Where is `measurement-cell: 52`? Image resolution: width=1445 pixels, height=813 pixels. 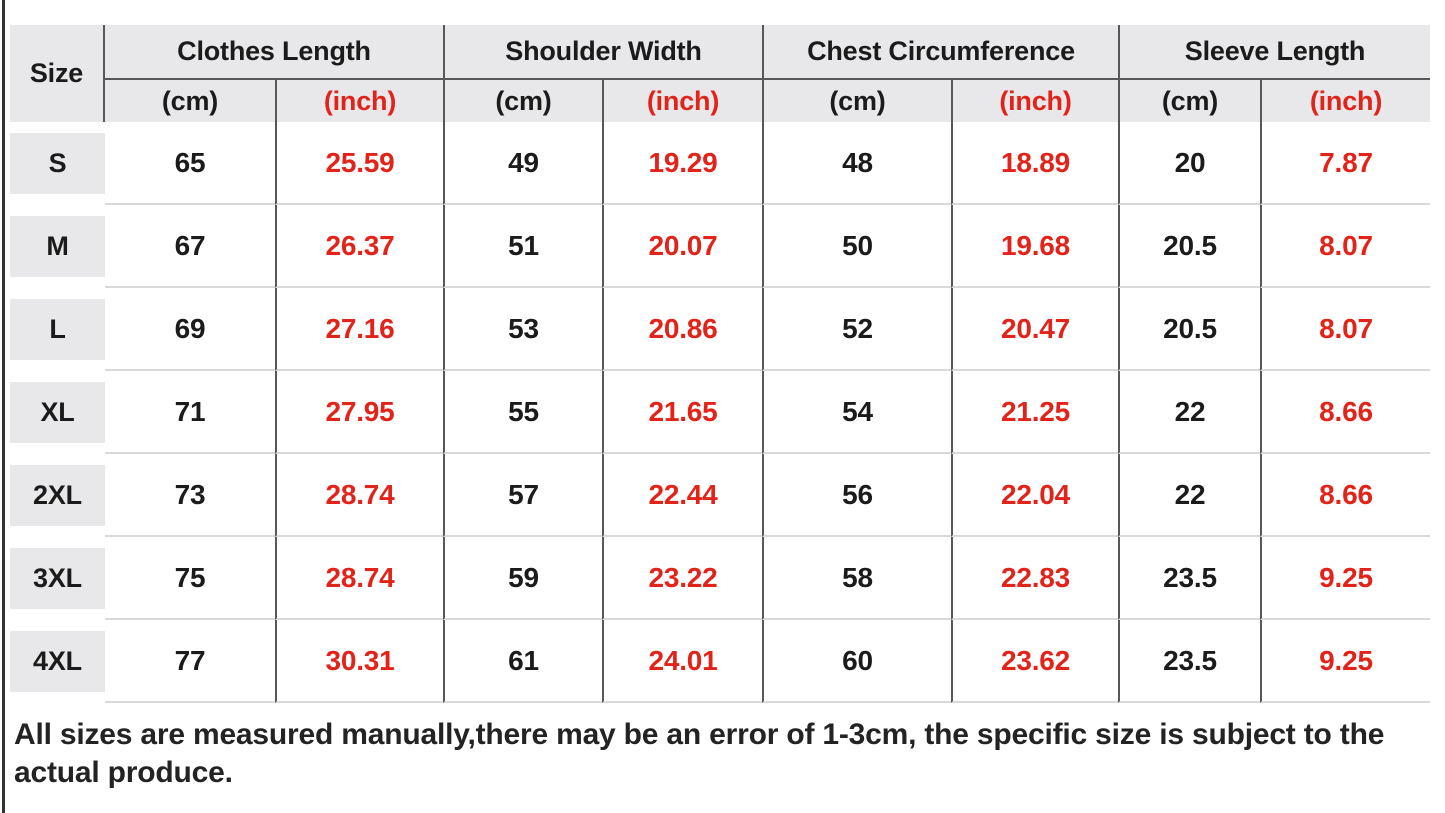
measurement-cell: 52 is located at coordinates (856, 329).